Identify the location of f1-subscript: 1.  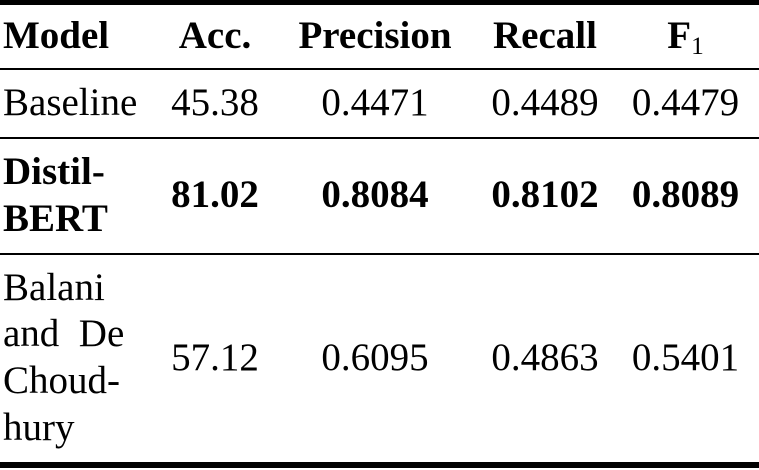
(697, 45).